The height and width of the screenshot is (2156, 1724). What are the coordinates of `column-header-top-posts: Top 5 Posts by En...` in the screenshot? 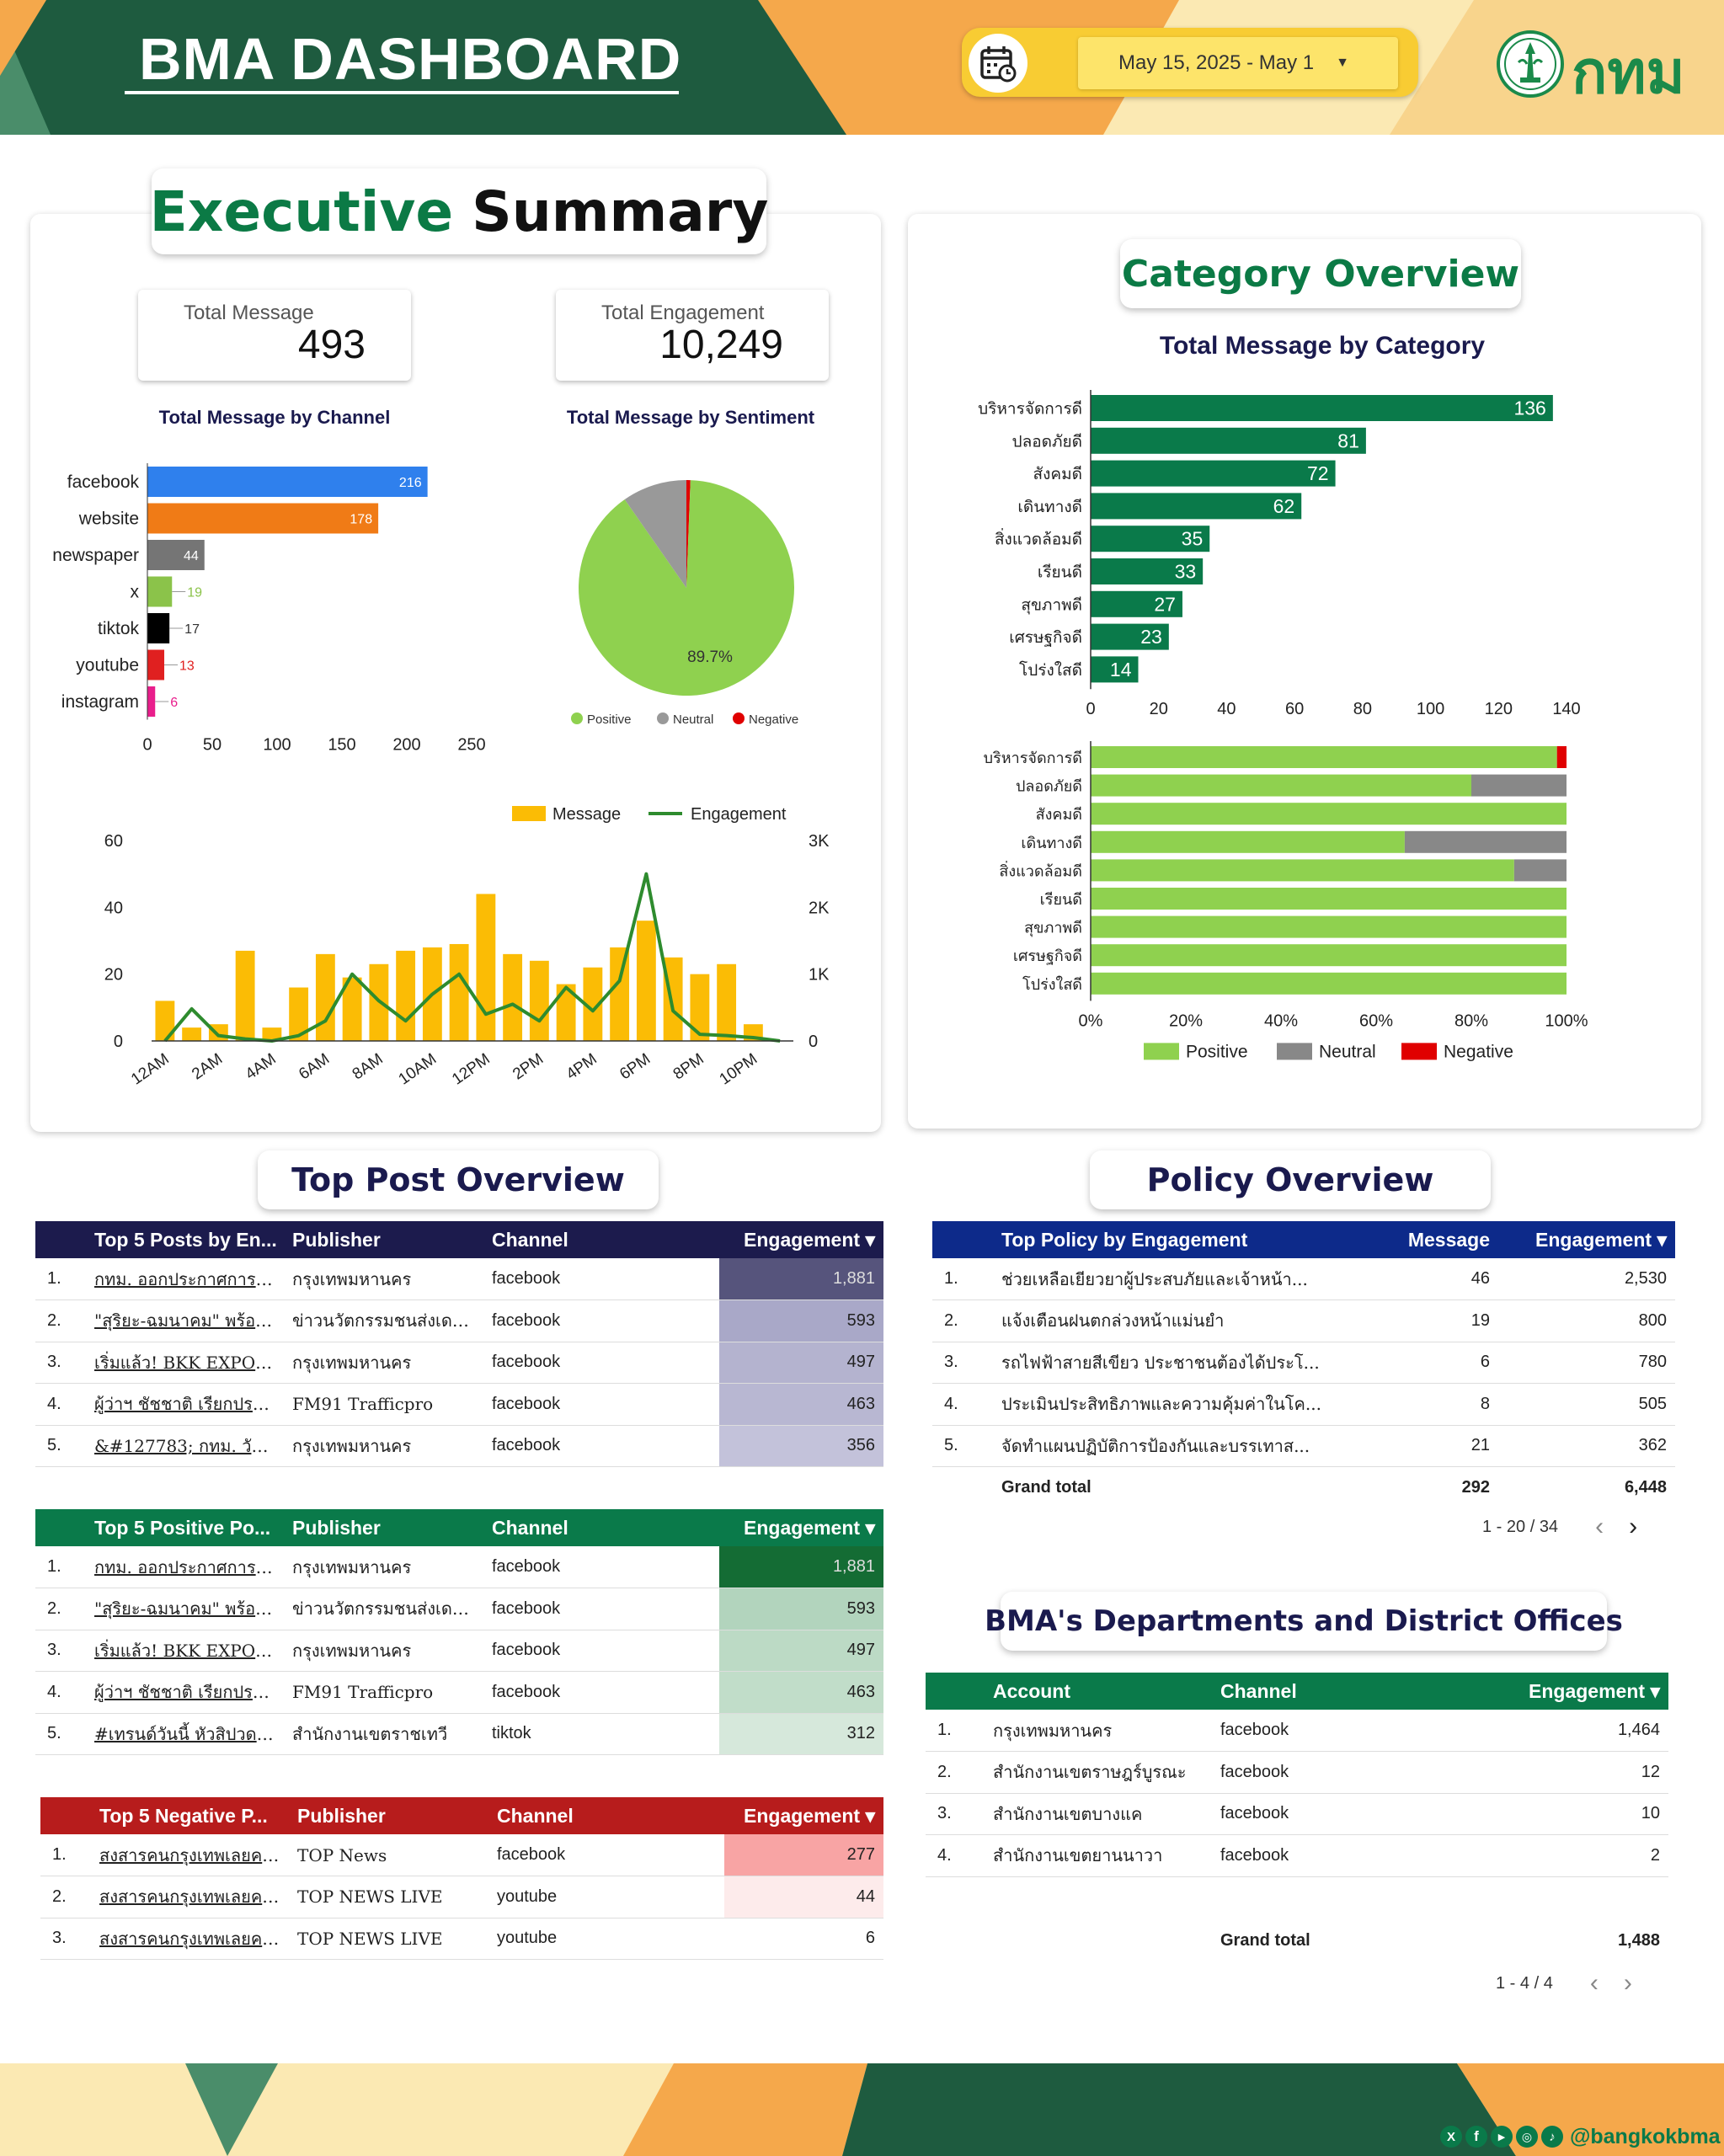 It's located at (185, 1239).